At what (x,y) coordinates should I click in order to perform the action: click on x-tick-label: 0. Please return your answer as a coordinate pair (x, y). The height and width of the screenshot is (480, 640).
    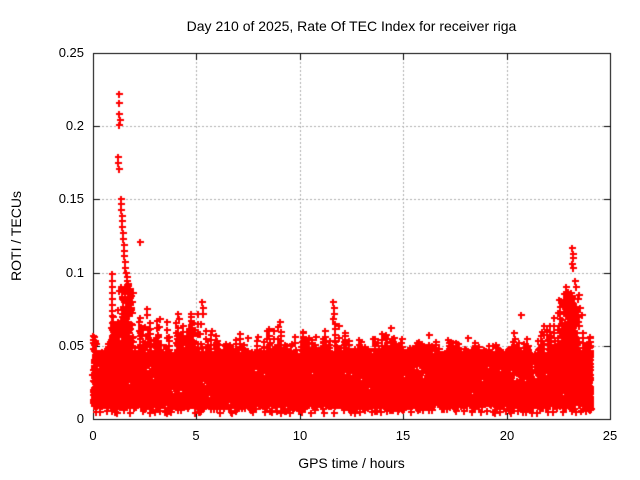
    Looking at the image, I should click on (93, 435).